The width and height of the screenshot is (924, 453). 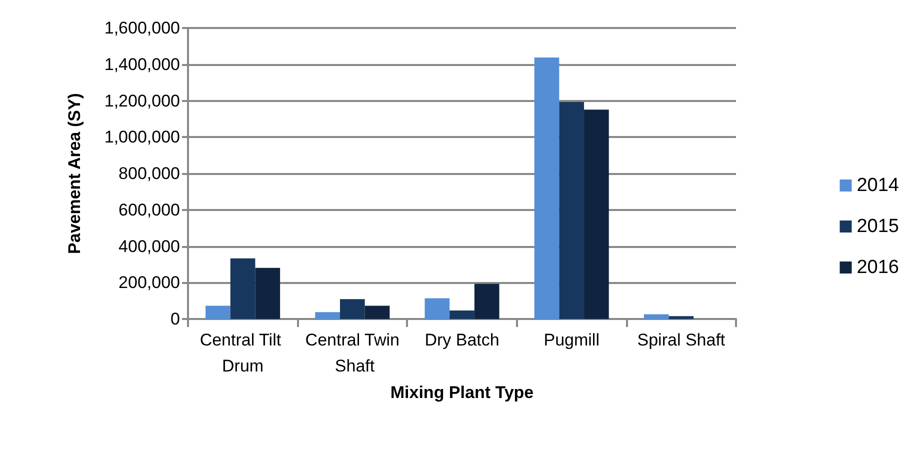 I want to click on y-tick-label: 1,000,000, so click(x=142, y=137).